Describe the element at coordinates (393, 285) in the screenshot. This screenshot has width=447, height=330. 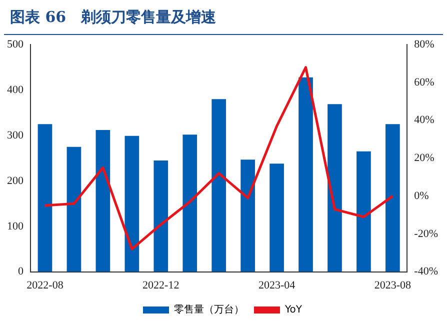
I see `x-tick-label: 2023-08` at that location.